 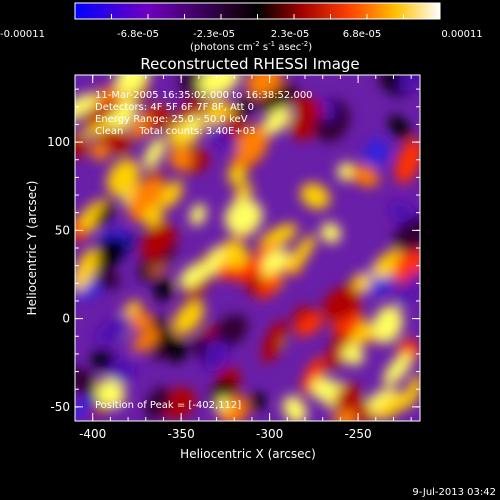 I want to click on chart-title: Reconstructed RHESSI Image, so click(x=249, y=64).